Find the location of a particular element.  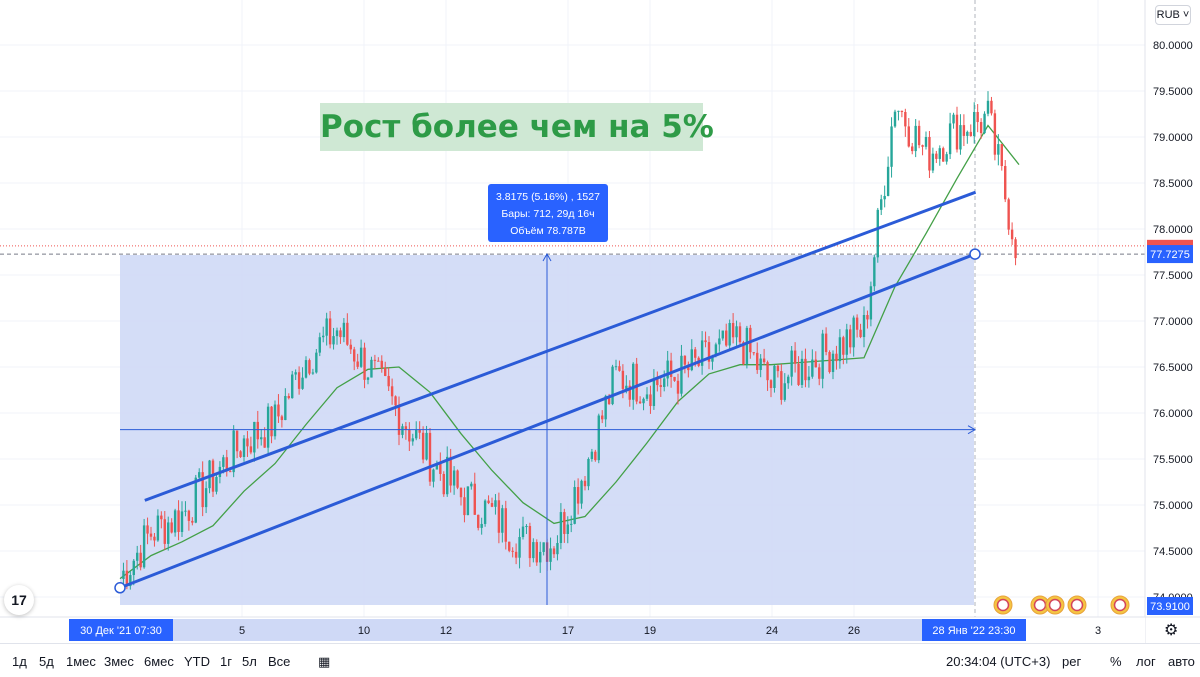

scale-option: % is located at coordinates (1116, 661).